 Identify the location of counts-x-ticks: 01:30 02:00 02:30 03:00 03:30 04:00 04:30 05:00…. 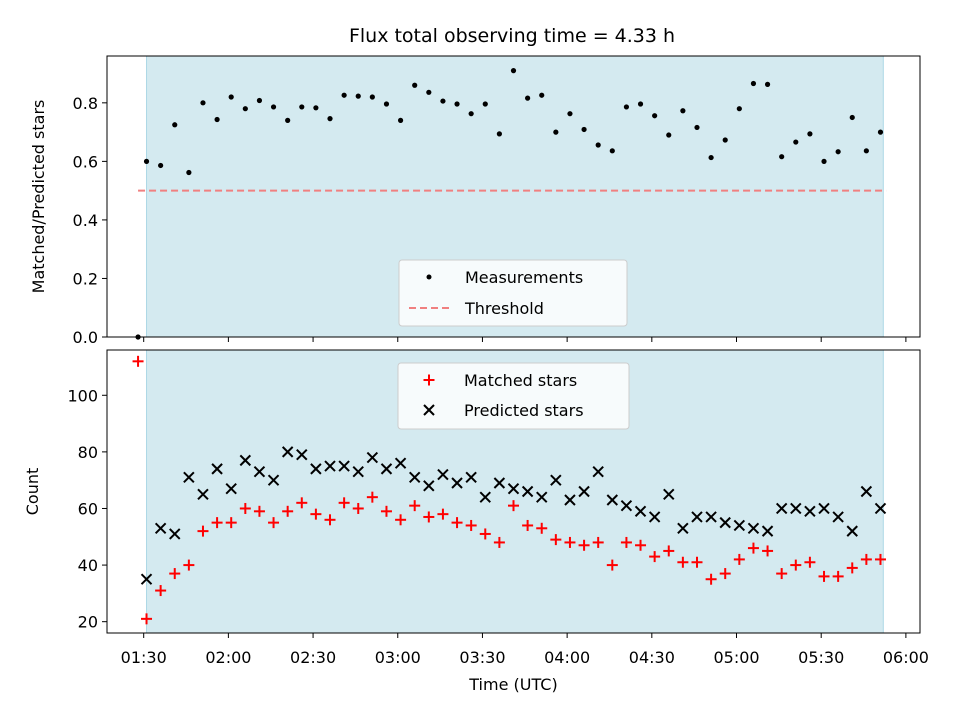
(525, 650).